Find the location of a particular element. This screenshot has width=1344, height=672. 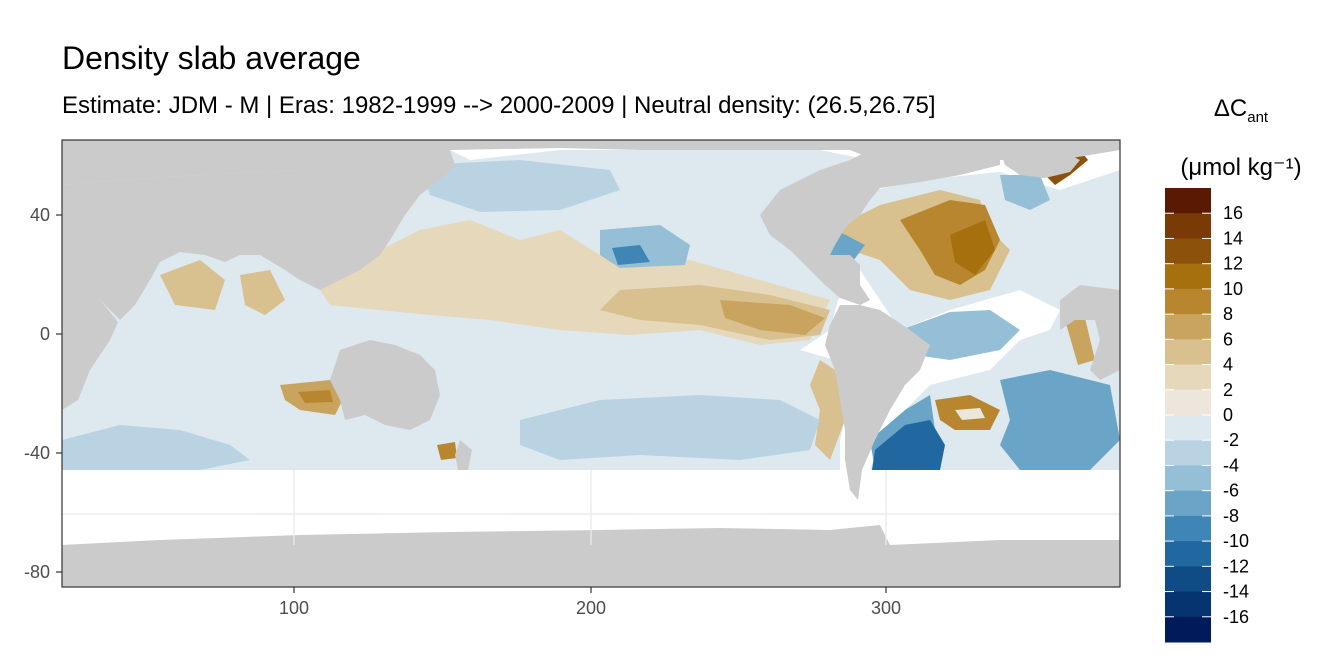

legend-label: -2 is located at coordinates (1231, 440).